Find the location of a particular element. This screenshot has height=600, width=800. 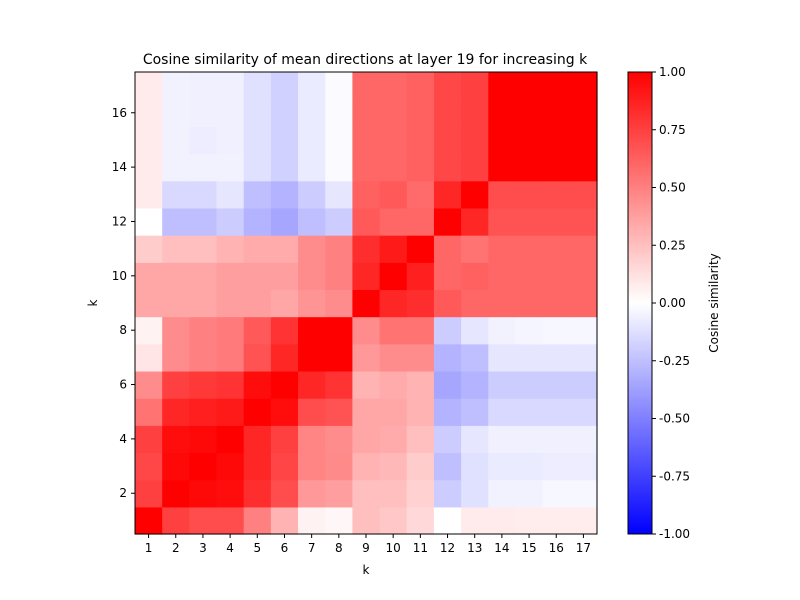

x-tick-label: 6 is located at coordinates (285, 548).